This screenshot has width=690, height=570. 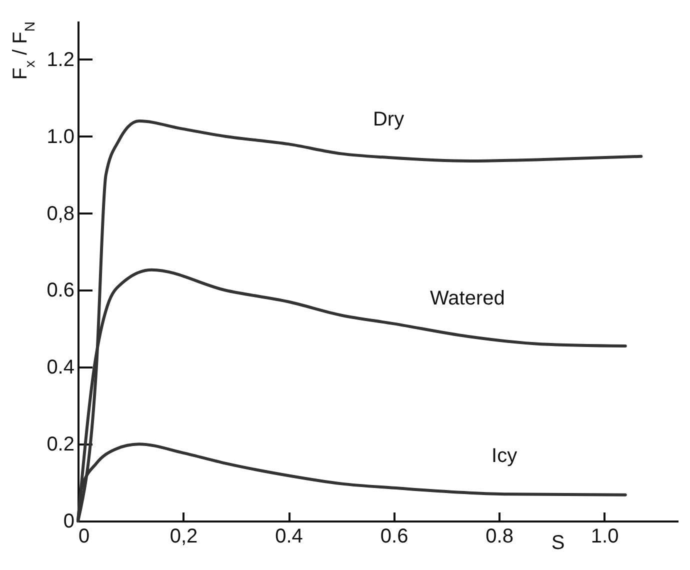 What do you see at coordinates (388, 119) in the screenshot?
I see `series-label: Dry` at bounding box center [388, 119].